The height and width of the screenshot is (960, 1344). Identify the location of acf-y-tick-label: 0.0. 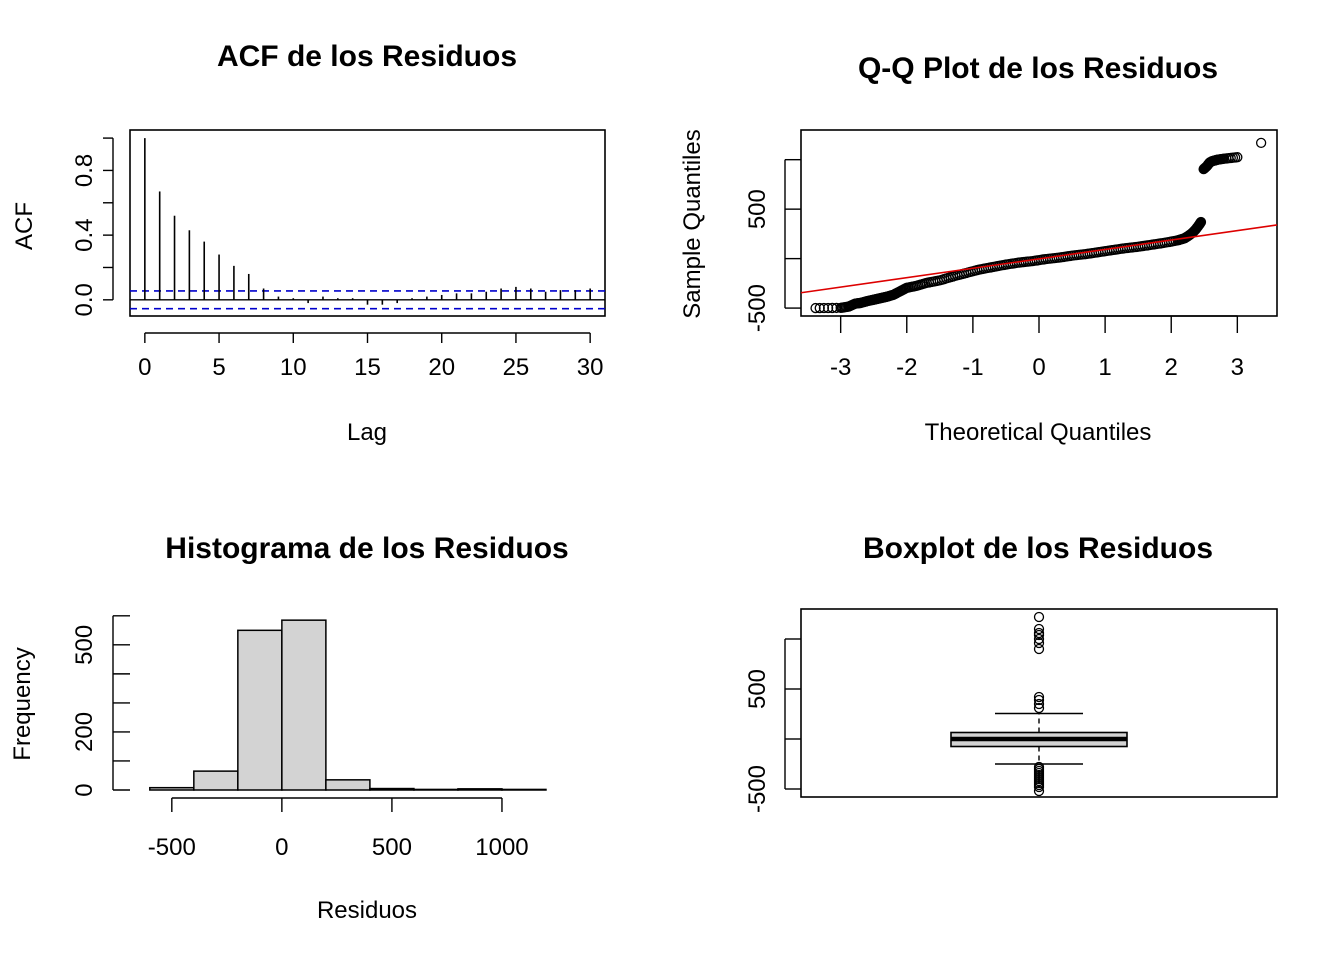
(84, 299).